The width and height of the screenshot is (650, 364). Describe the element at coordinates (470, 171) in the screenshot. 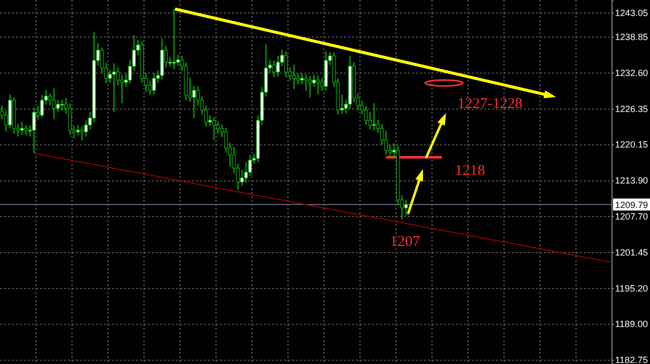

I see `annotation: 1218` at that location.